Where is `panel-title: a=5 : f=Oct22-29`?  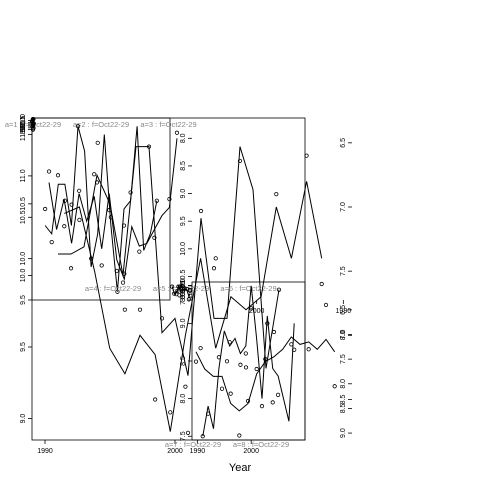 panel-title: a=5 : f=Oct22-29 is located at coordinates (181, 288).